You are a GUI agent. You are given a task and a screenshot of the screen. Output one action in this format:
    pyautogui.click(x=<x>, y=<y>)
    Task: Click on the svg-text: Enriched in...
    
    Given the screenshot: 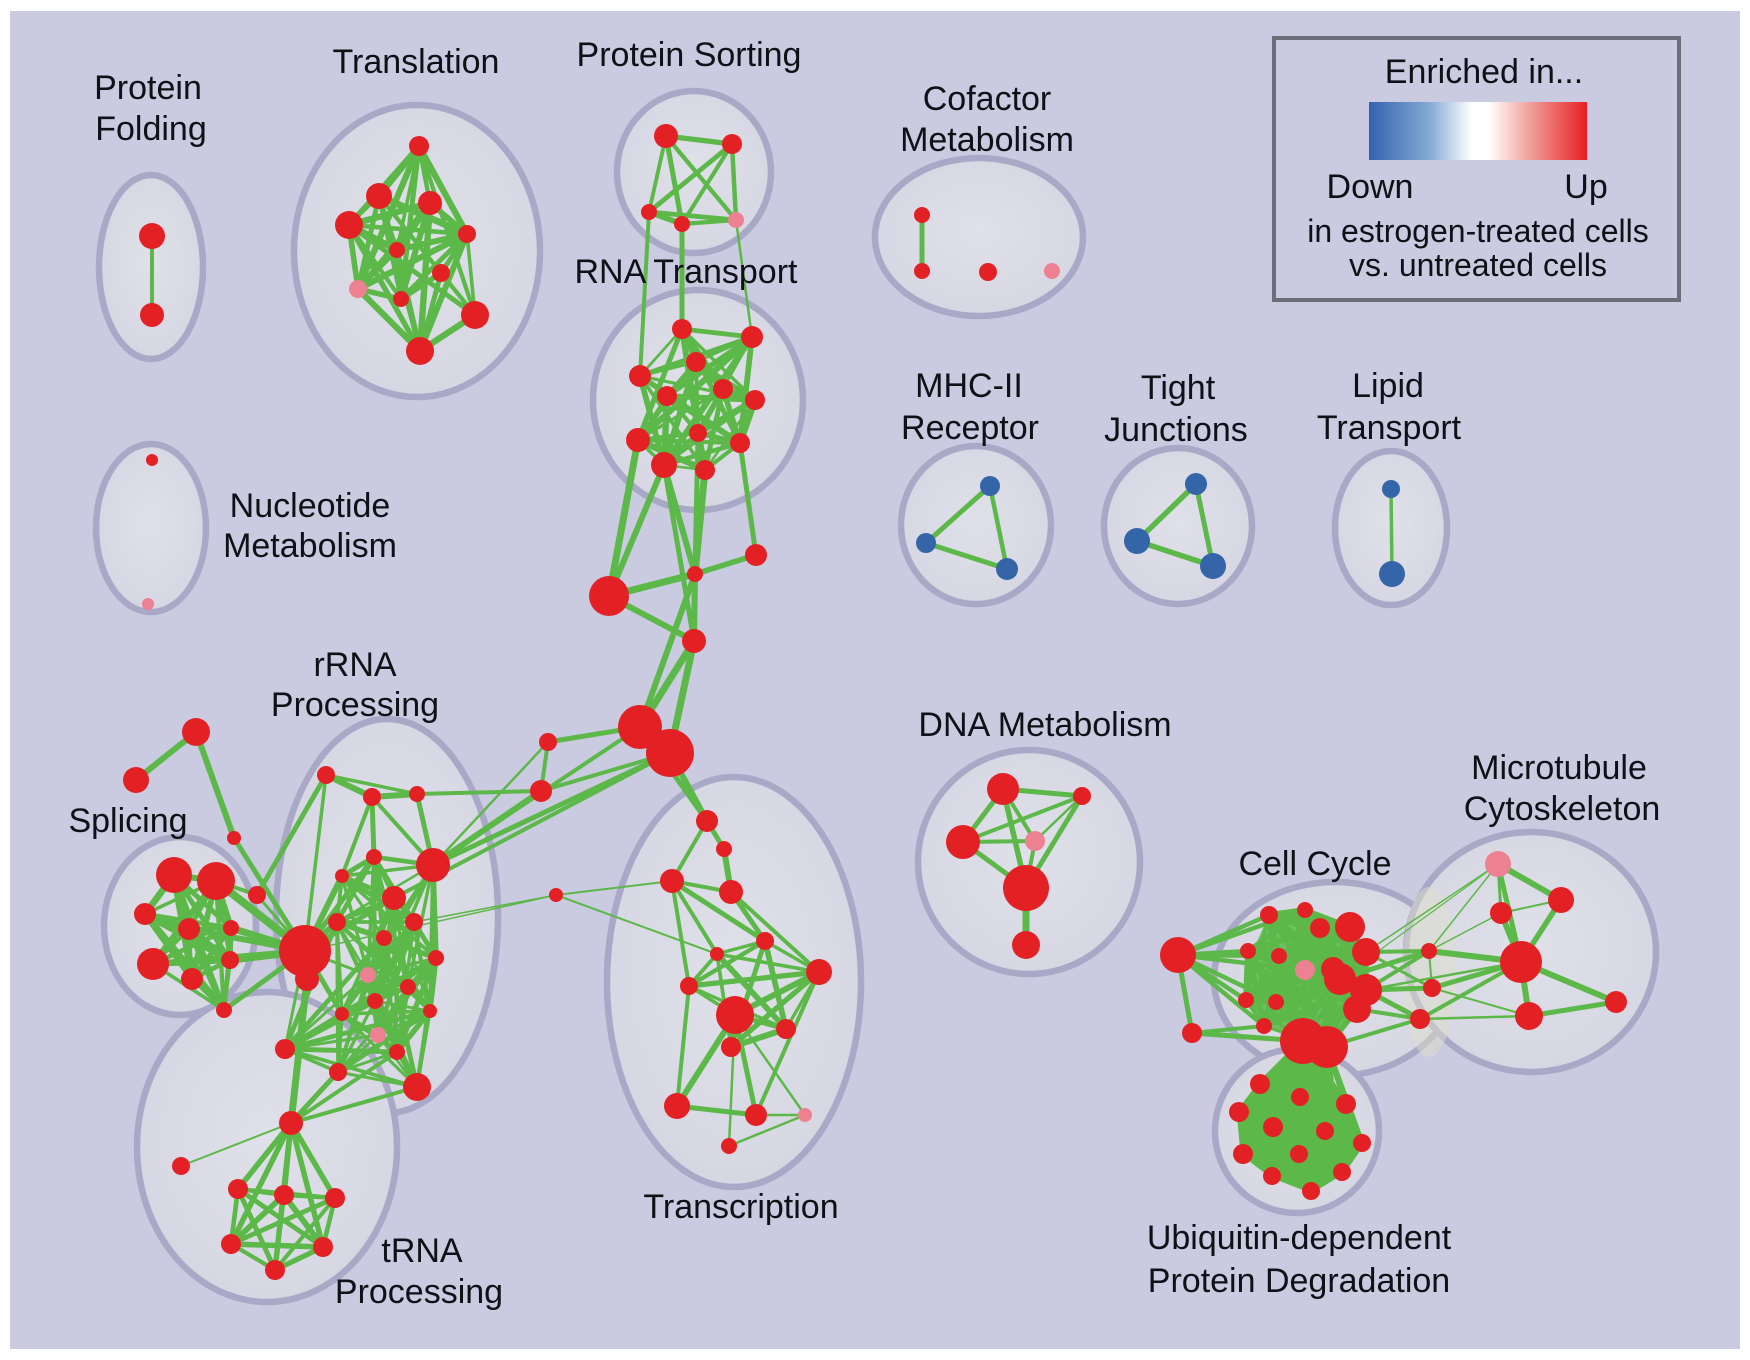 What is the action you would take?
    pyautogui.click(x=1484, y=72)
    